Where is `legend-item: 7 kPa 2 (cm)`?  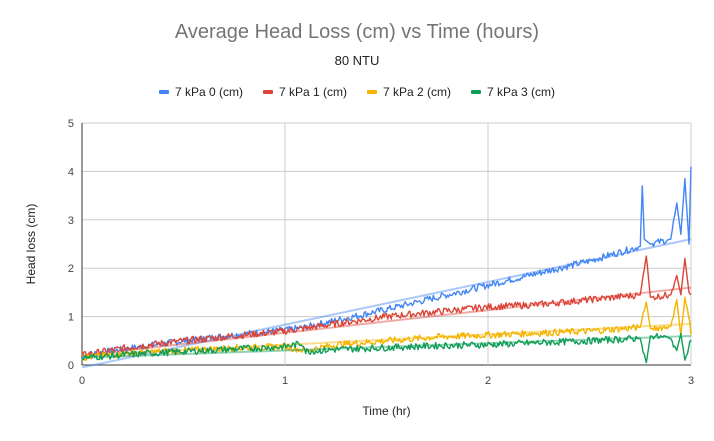
legend-item: 7 kPa 2 (cm) is located at coordinates (409, 92).